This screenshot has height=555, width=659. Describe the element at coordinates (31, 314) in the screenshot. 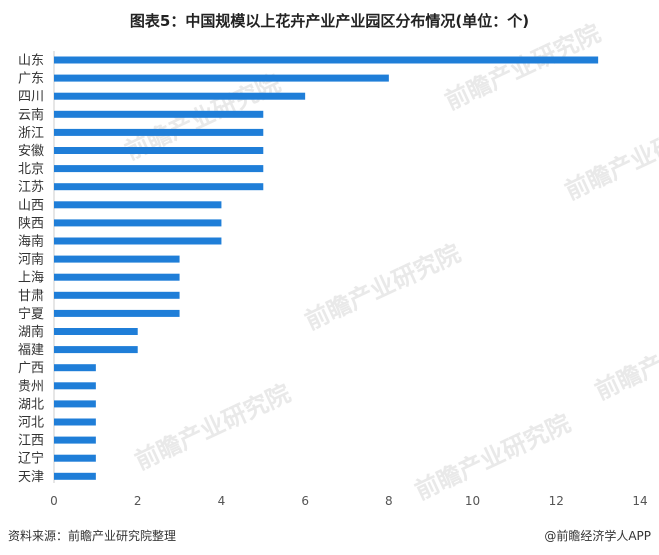

I see `category-label-14: 宁夏` at that location.